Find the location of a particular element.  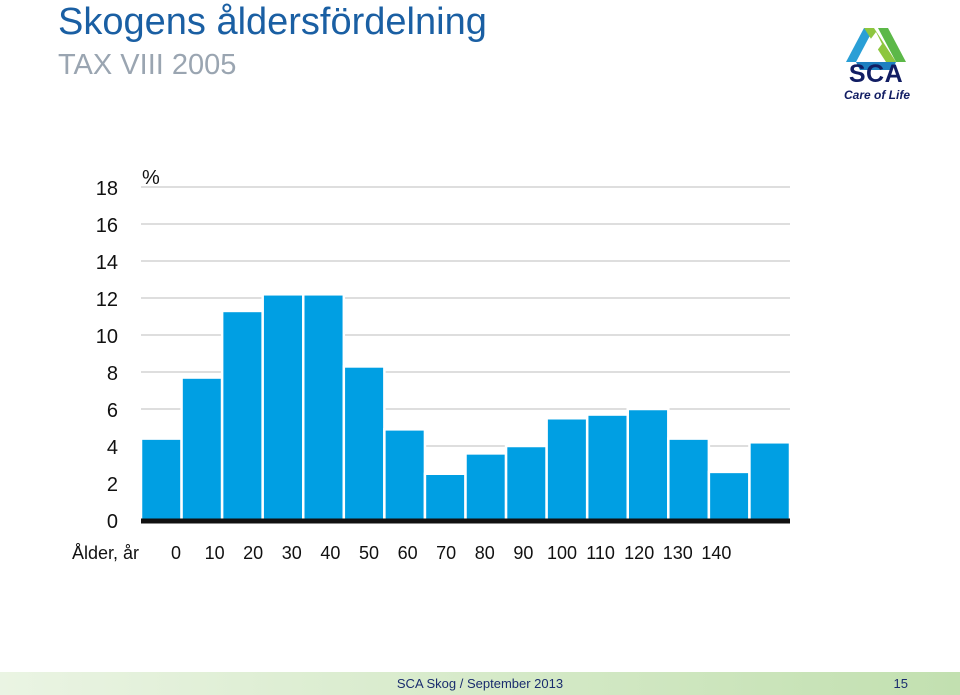

x-tick-label: 0 is located at coordinates (176, 553).